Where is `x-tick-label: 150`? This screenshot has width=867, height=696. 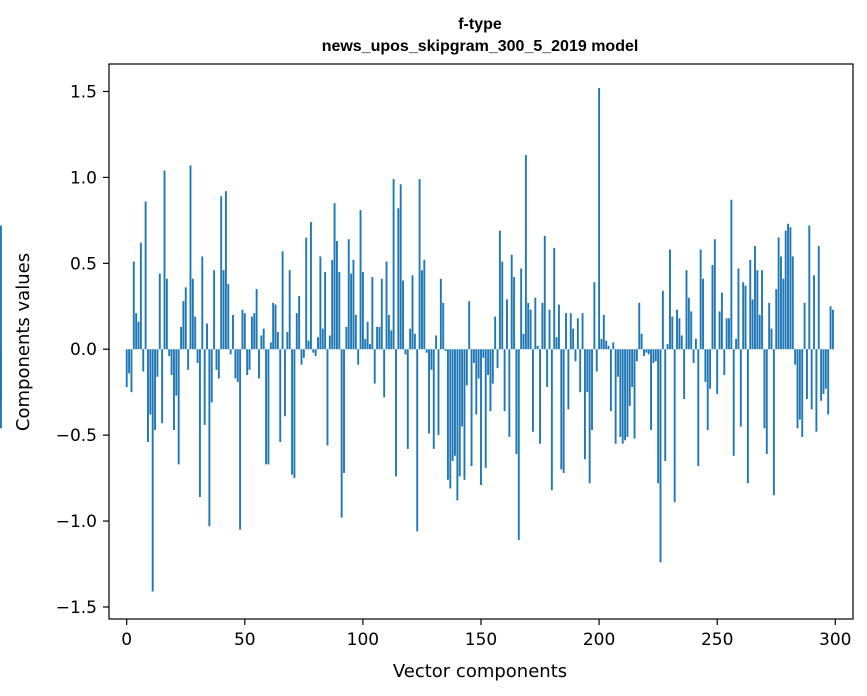
x-tick-label: 150 is located at coordinates (481, 640).